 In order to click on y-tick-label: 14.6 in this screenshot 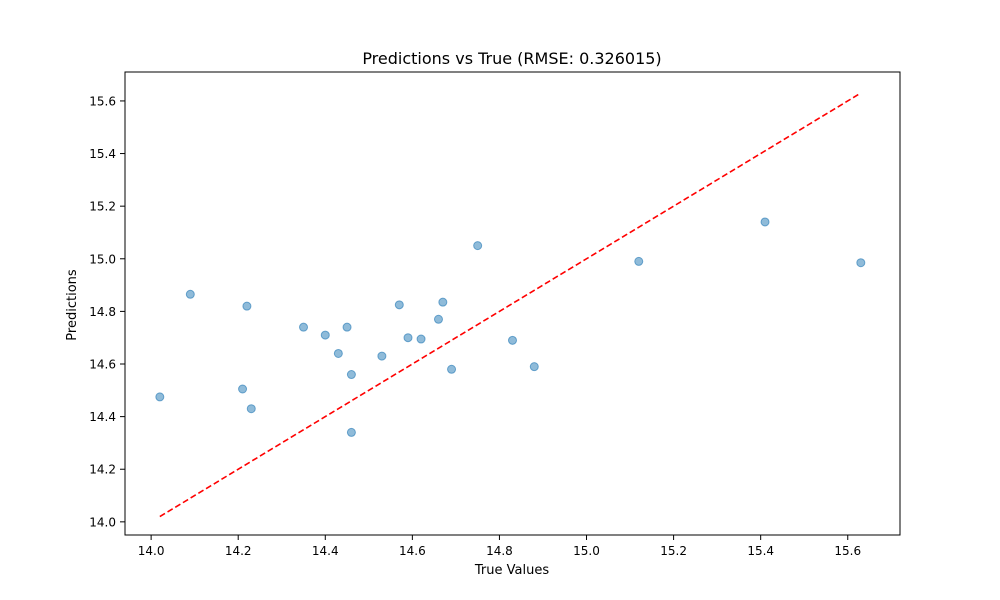, I will do `click(102, 365)`.